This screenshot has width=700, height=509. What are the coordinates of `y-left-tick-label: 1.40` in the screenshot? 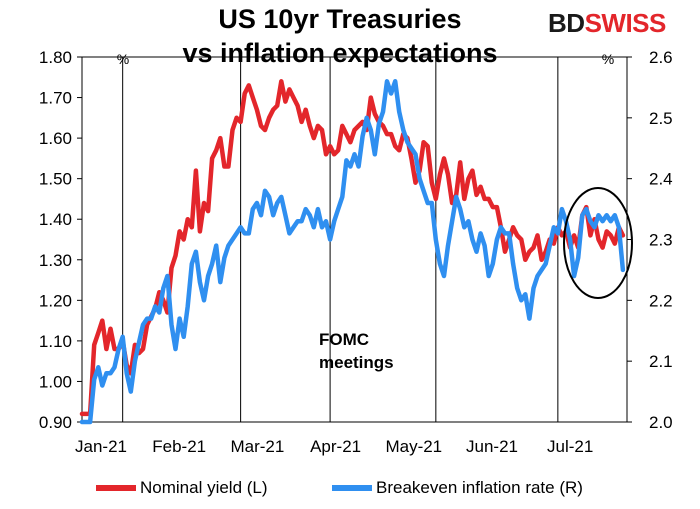 It's located at (55, 219).